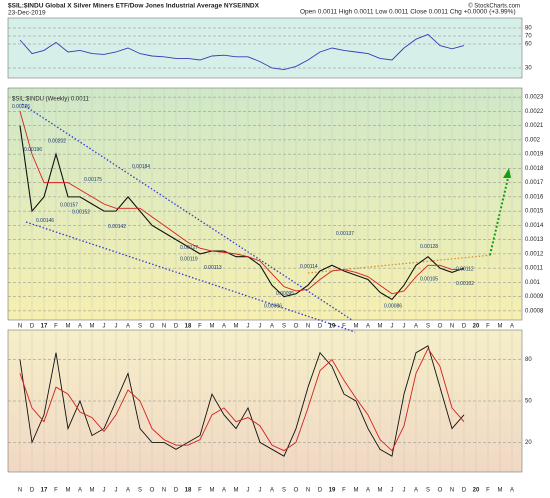 This screenshot has height=498, width=550. Describe the element at coordinates (27, 13) in the screenshot. I see `date: 23-Dec-2019` at that location.